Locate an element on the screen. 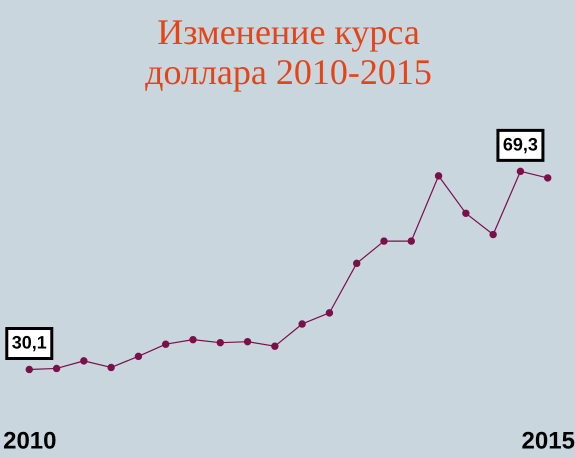 This screenshot has height=458, width=575. x-tick-label: 2010 is located at coordinates (29, 441).